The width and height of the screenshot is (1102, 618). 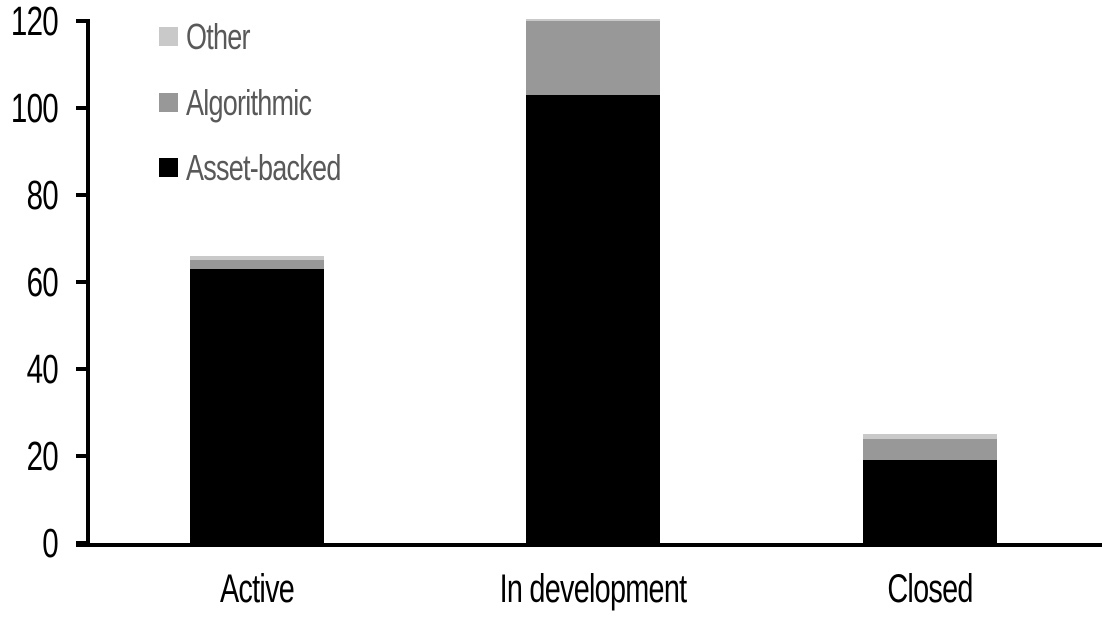 I want to click on bar-segment-other-active, so click(x=257, y=258).